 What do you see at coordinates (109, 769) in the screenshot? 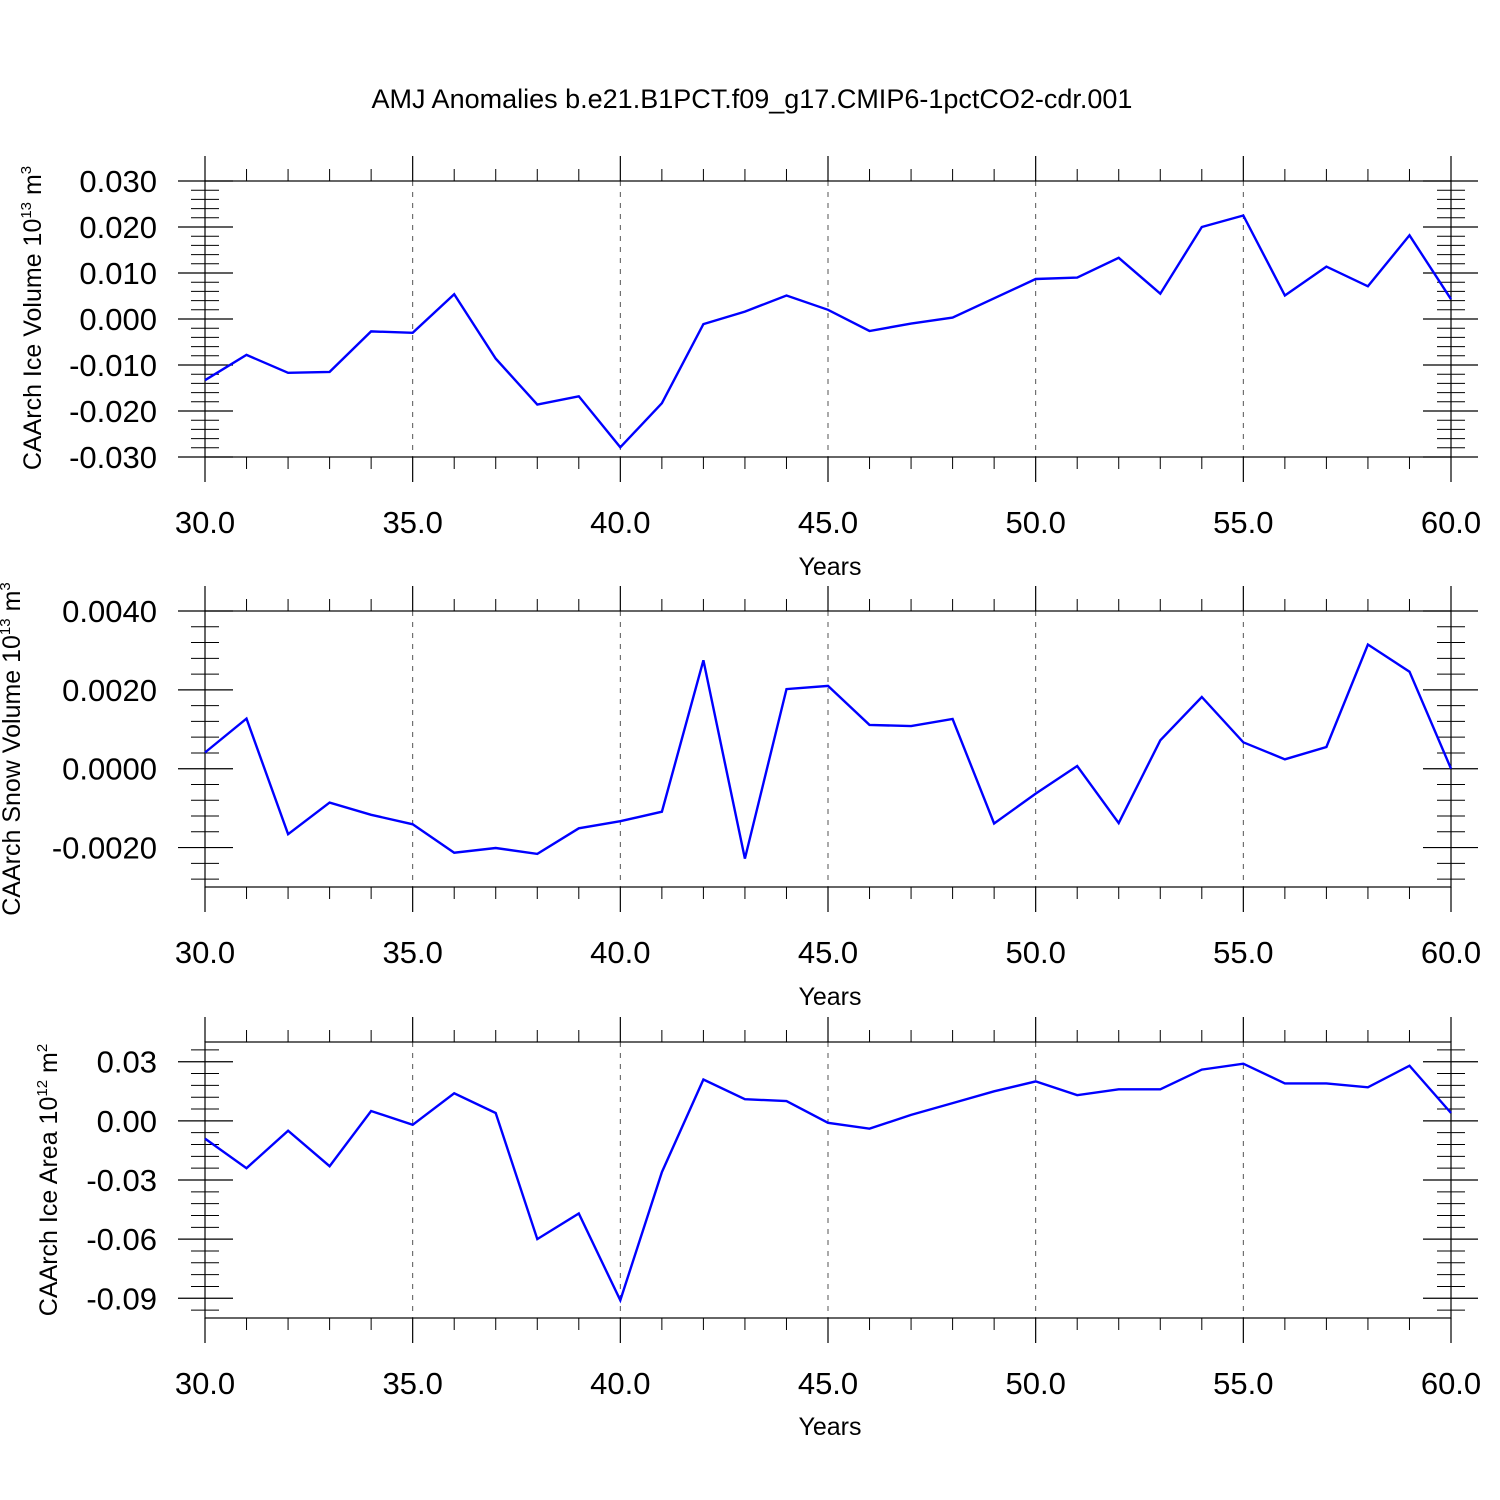
I see `y-tick-label: 0.0000` at bounding box center [109, 769].